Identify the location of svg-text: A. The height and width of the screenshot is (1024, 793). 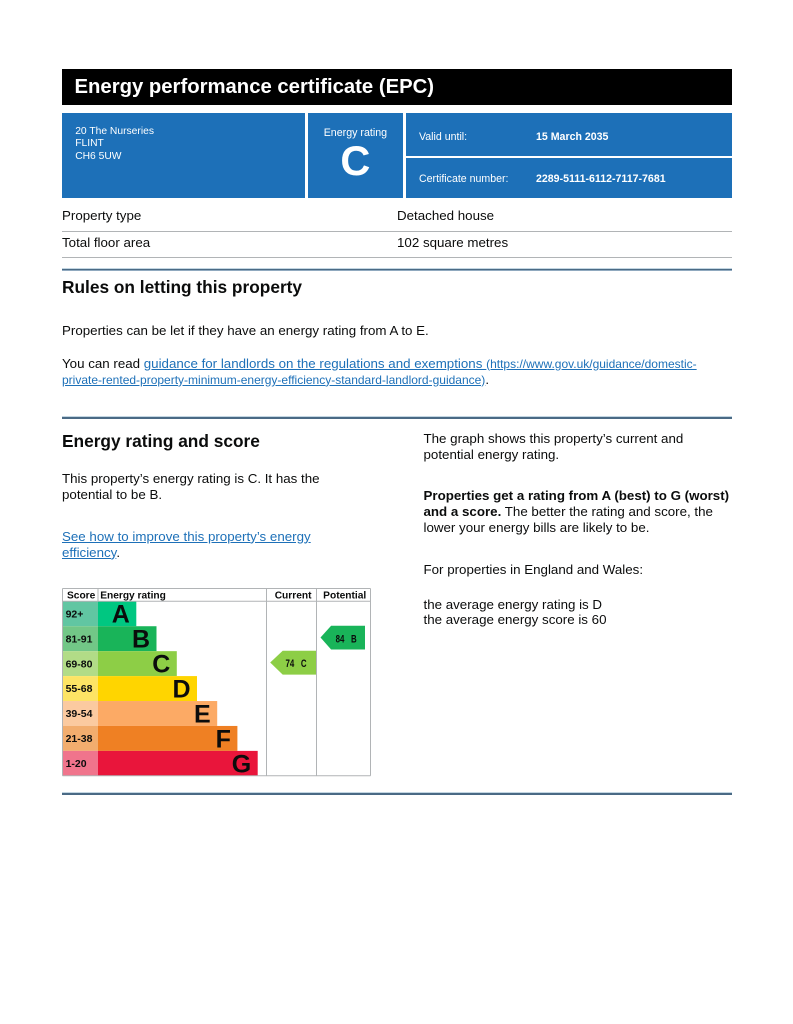
(121, 614).